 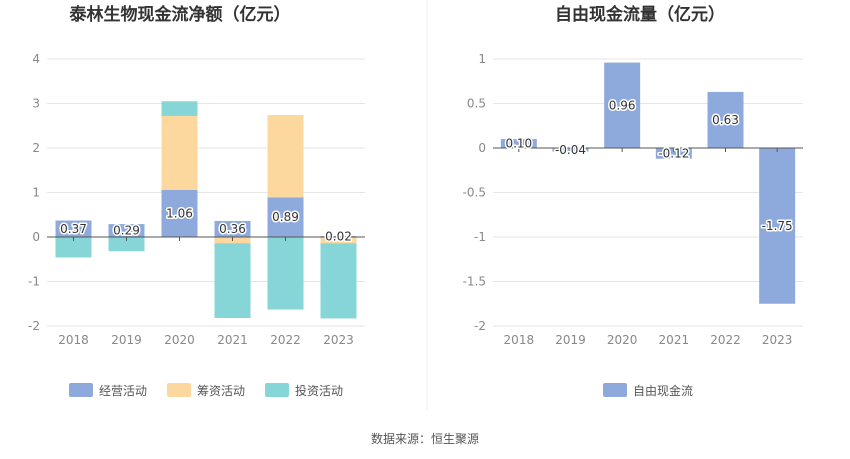 I want to click on left-y-tick-label: -1, so click(x=34, y=282).